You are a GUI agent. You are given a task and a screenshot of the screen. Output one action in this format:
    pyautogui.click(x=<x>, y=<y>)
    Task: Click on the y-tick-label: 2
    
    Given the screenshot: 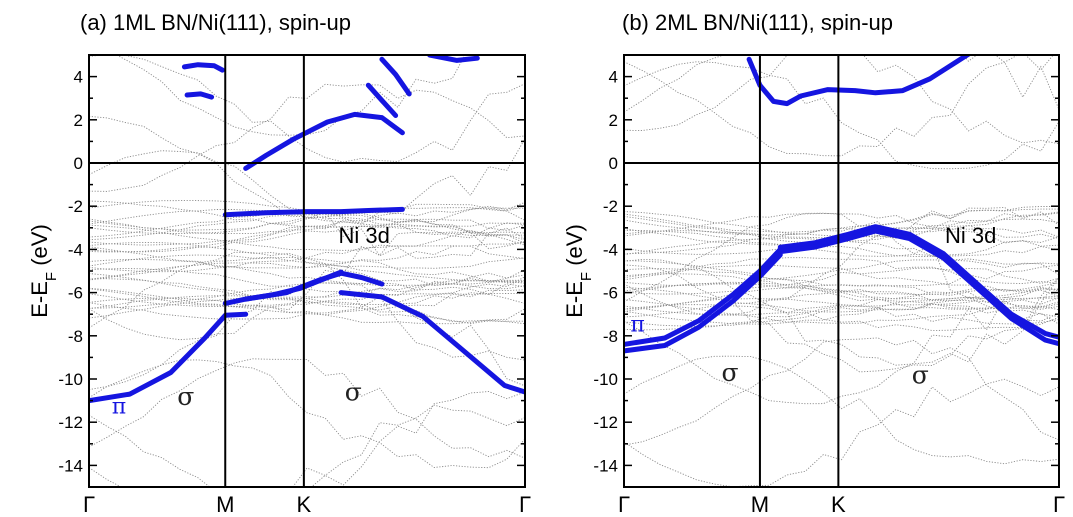 What is the action you would take?
    pyautogui.click(x=78, y=120)
    